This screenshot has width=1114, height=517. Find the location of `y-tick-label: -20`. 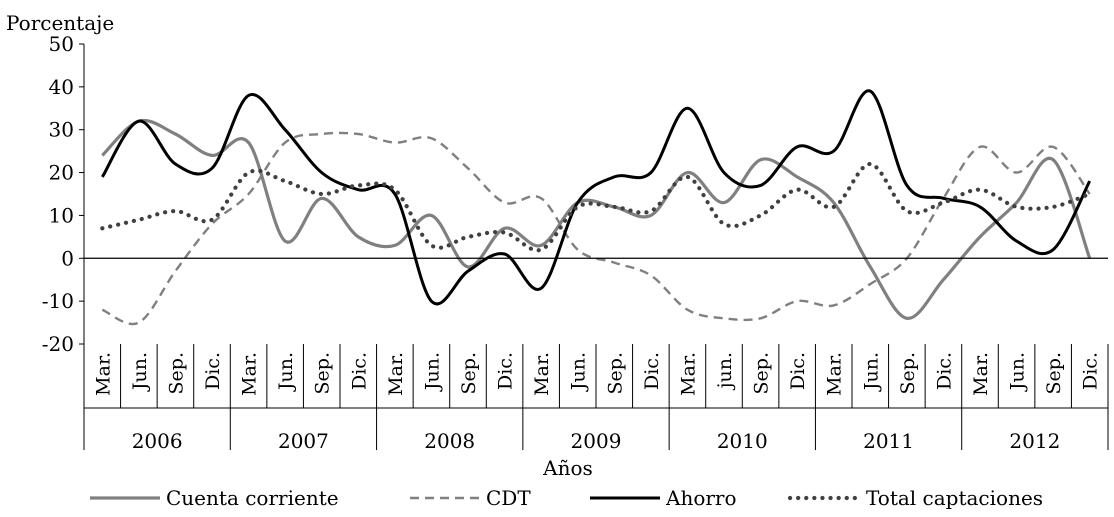

y-tick-label: -20 is located at coordinates (58, 344).